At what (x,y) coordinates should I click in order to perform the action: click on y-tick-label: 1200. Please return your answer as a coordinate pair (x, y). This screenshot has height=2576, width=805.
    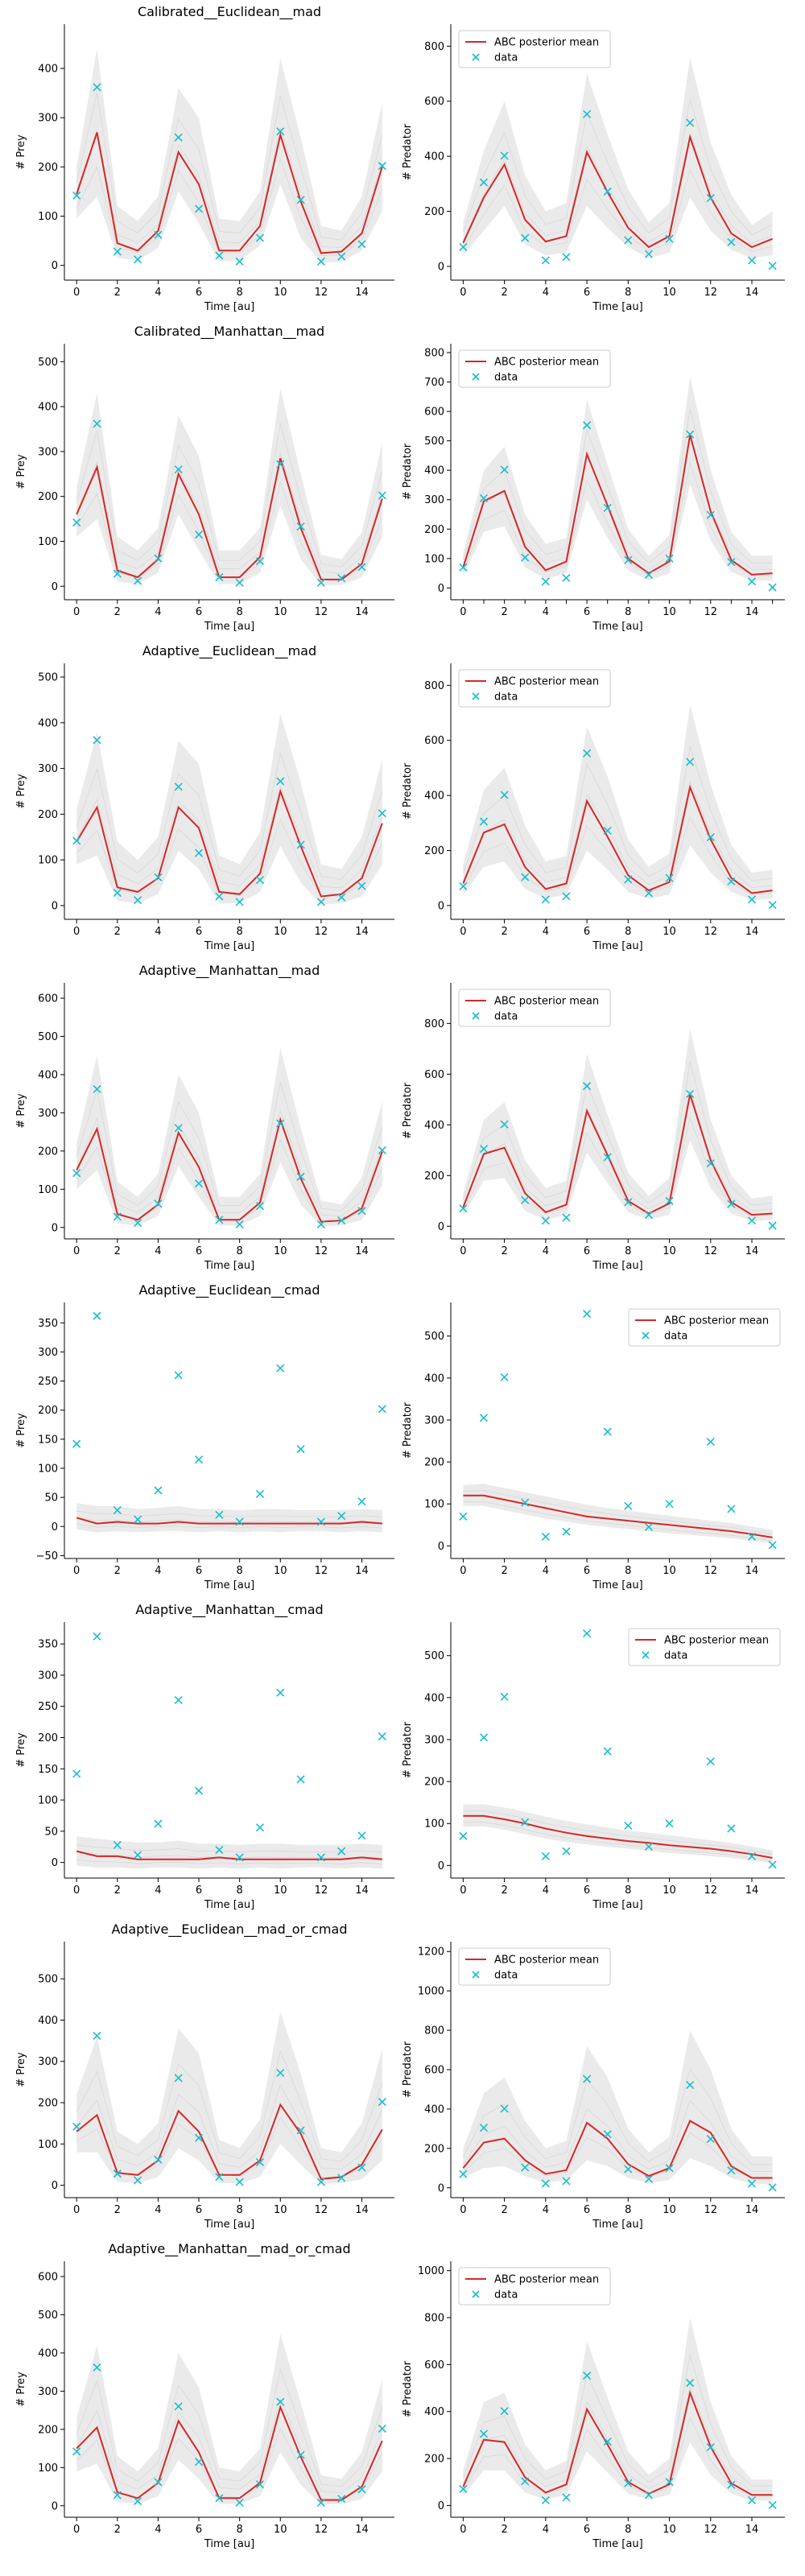
    Looking at the image, I should click on (431, 1952).